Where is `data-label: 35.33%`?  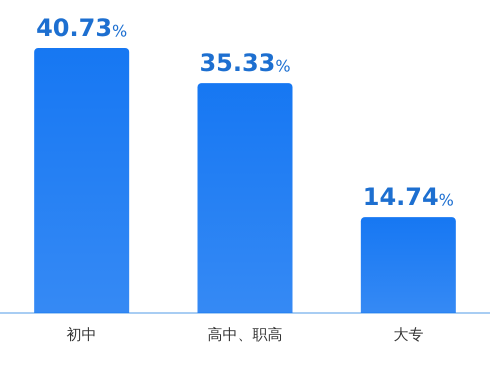
data-label: 35.33% is located at coordinates (245, 63).